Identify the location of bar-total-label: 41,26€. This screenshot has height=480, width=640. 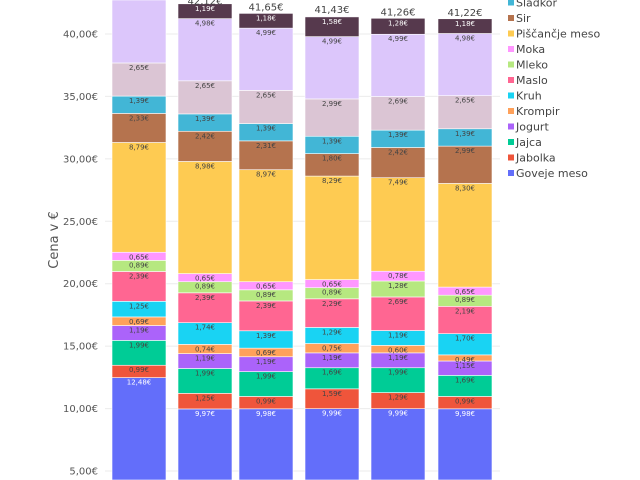
(398, 12).